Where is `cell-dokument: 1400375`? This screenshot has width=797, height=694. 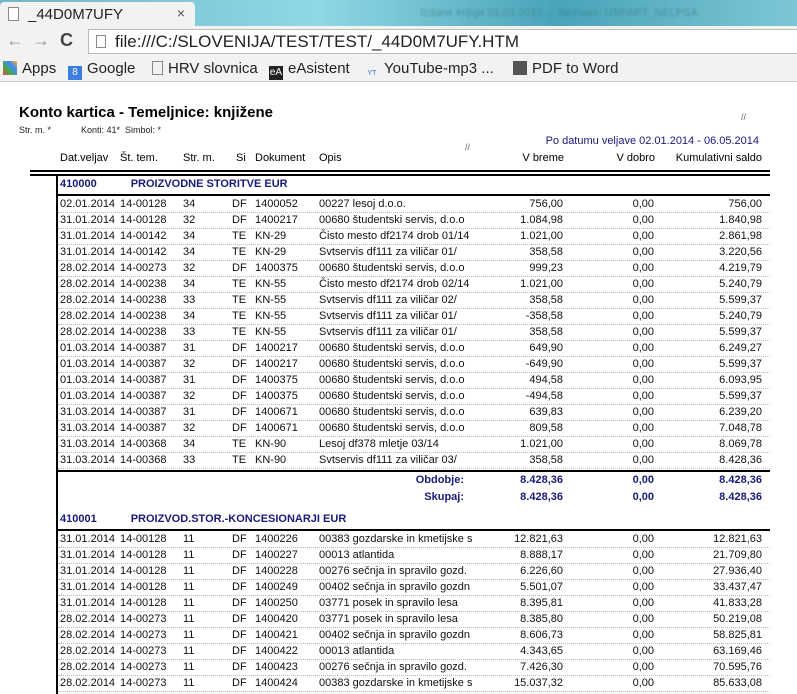 cell-dokument: 1400375 is located at coordinates (276, 396).